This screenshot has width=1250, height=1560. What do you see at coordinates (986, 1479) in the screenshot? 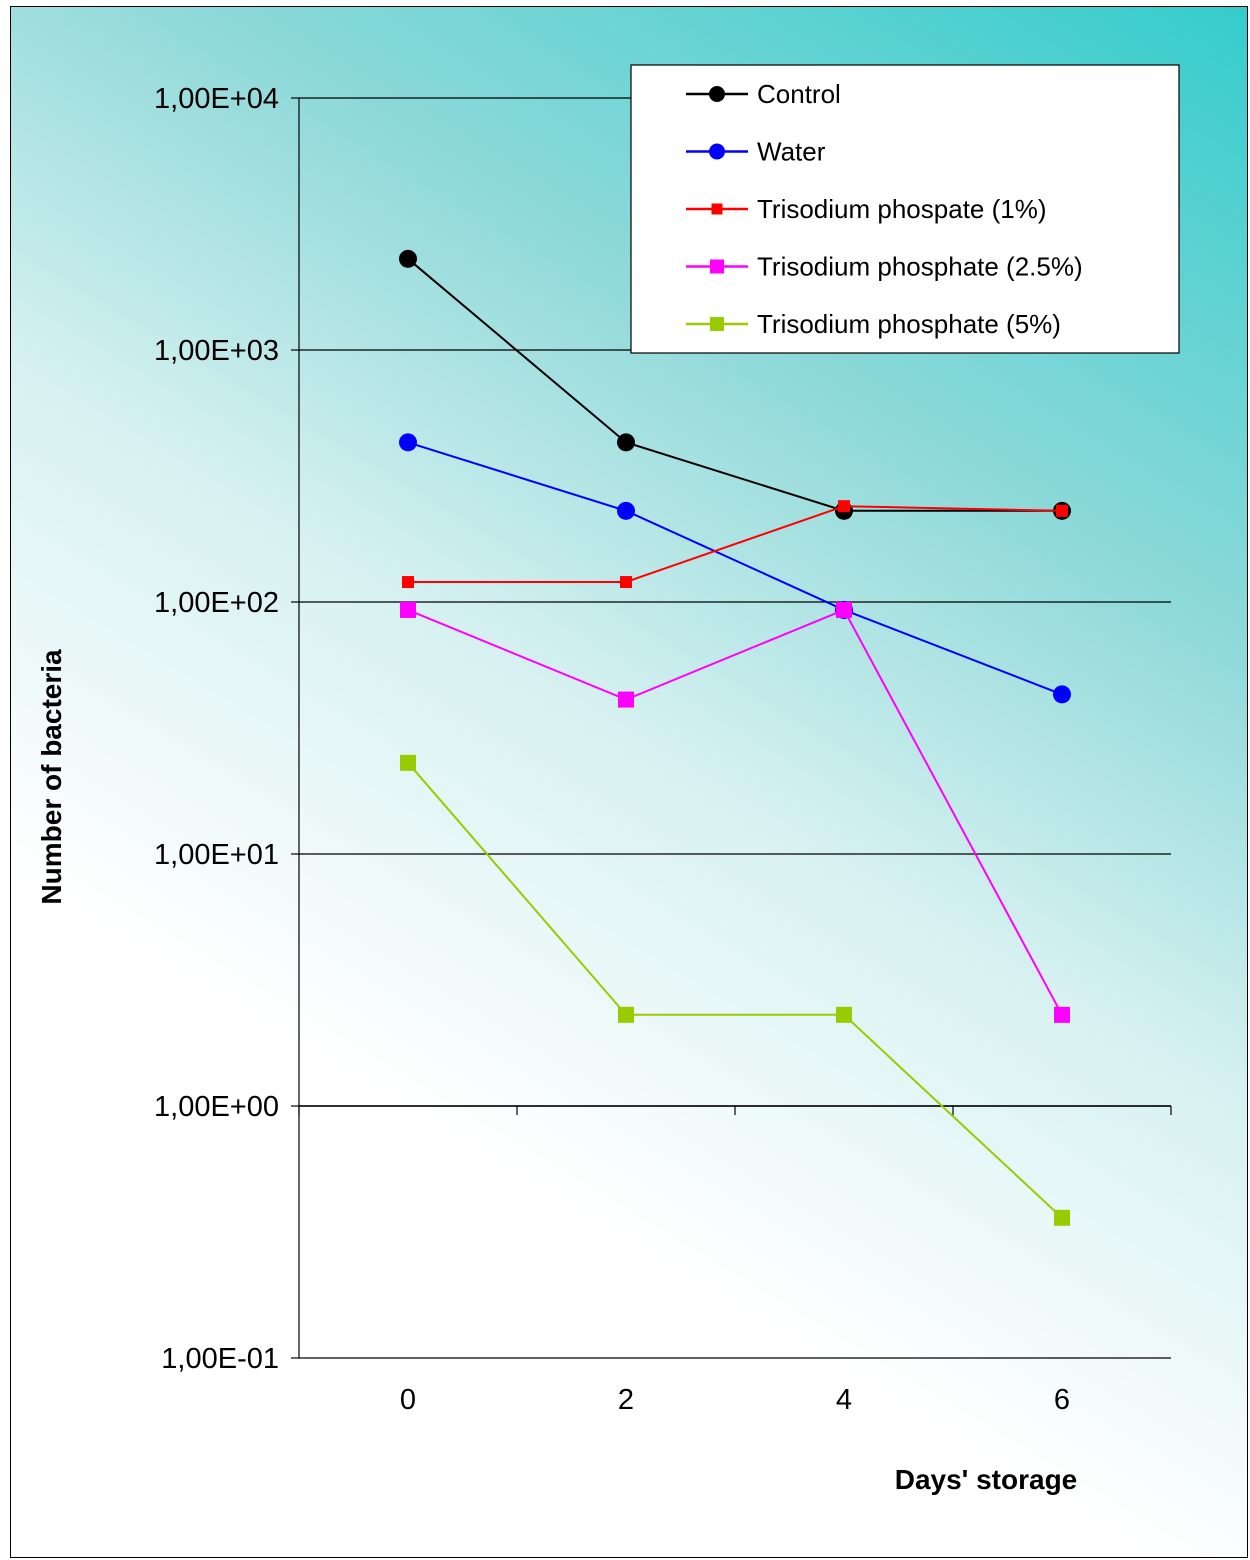
I see `x-axis-title: Days' storage` at bounding box center [986, 1479].